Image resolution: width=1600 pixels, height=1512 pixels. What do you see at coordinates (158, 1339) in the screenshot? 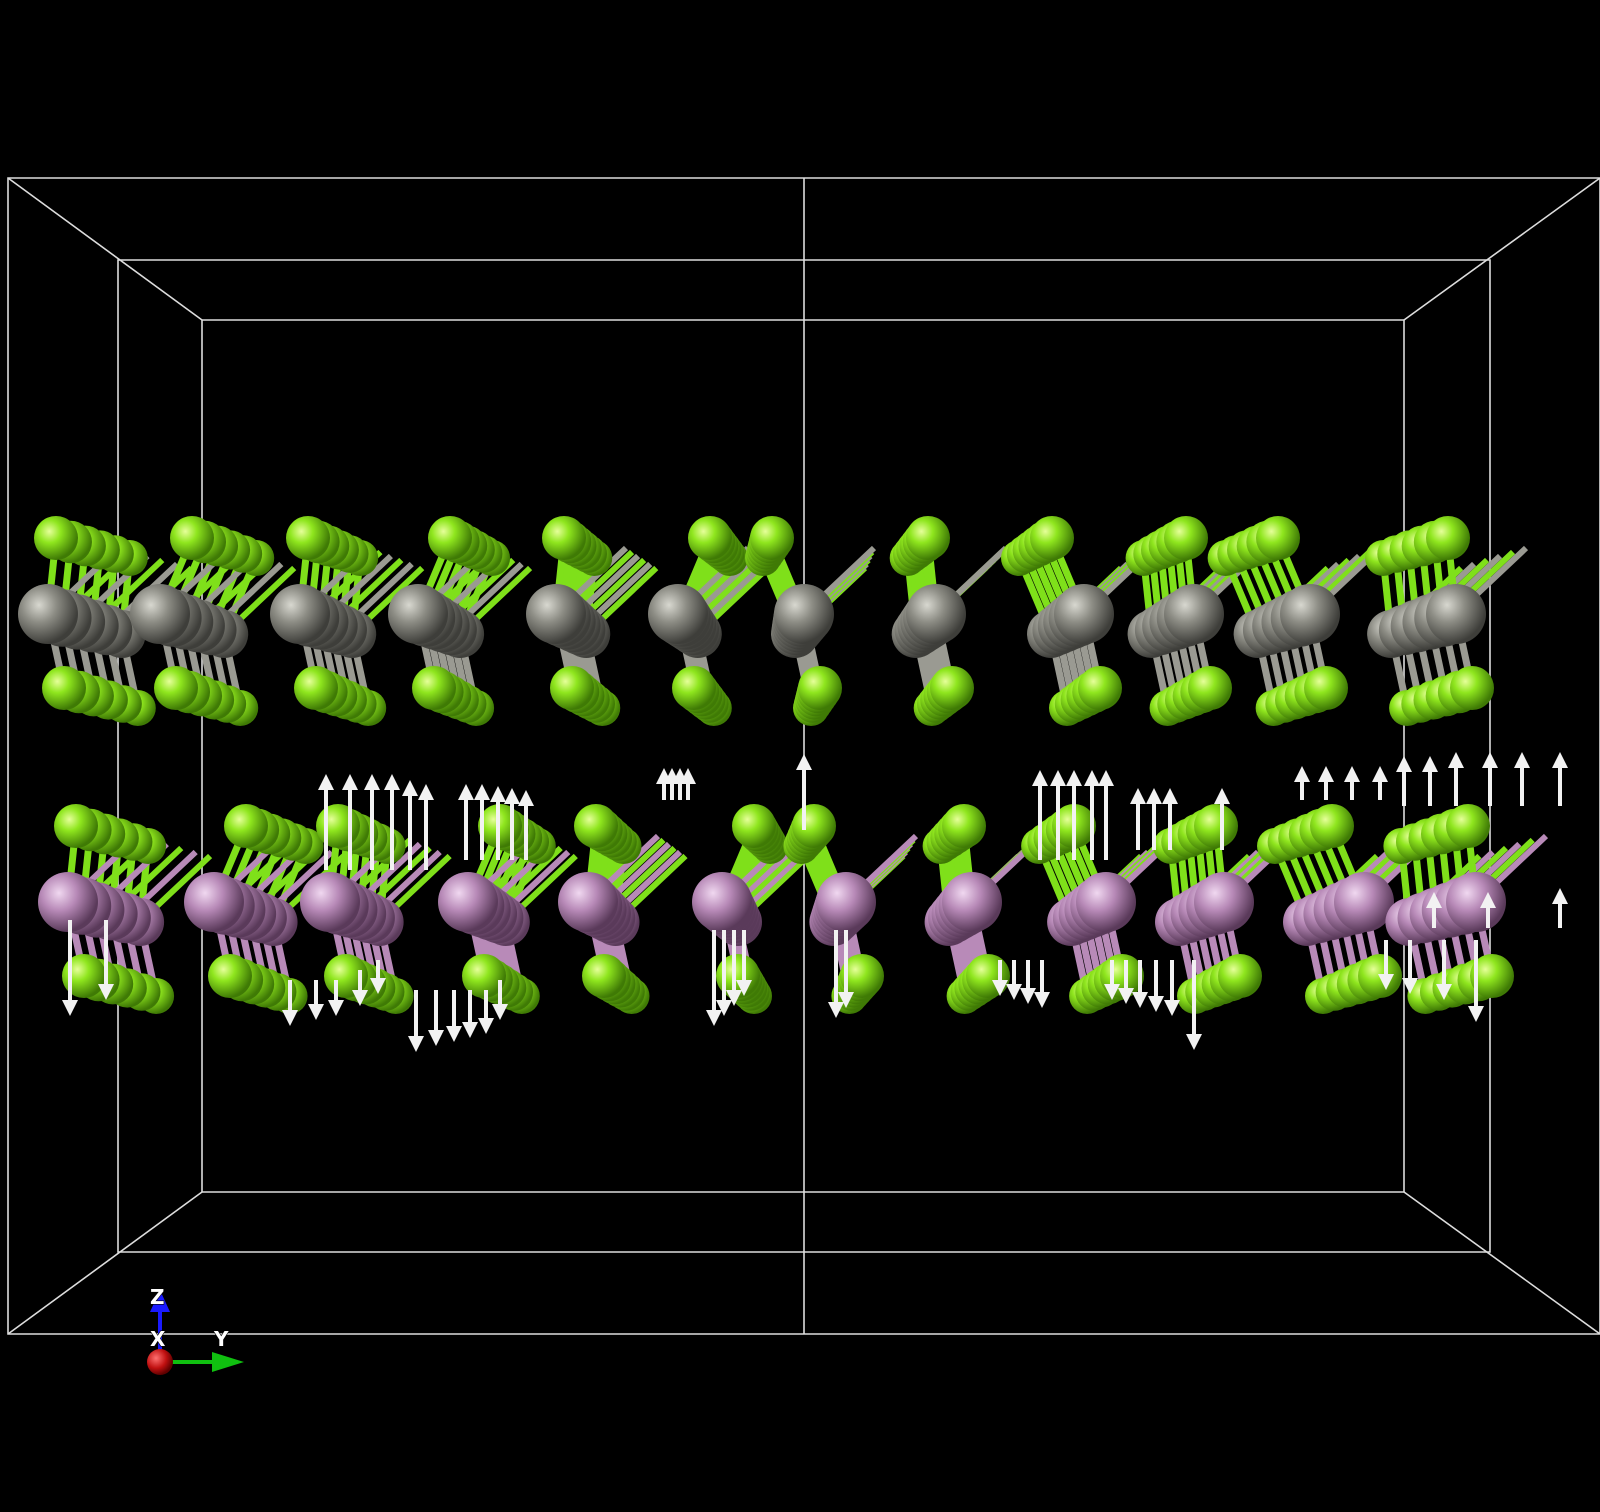
I see `x-axis-label: X` at bounding box center [158, 1339].